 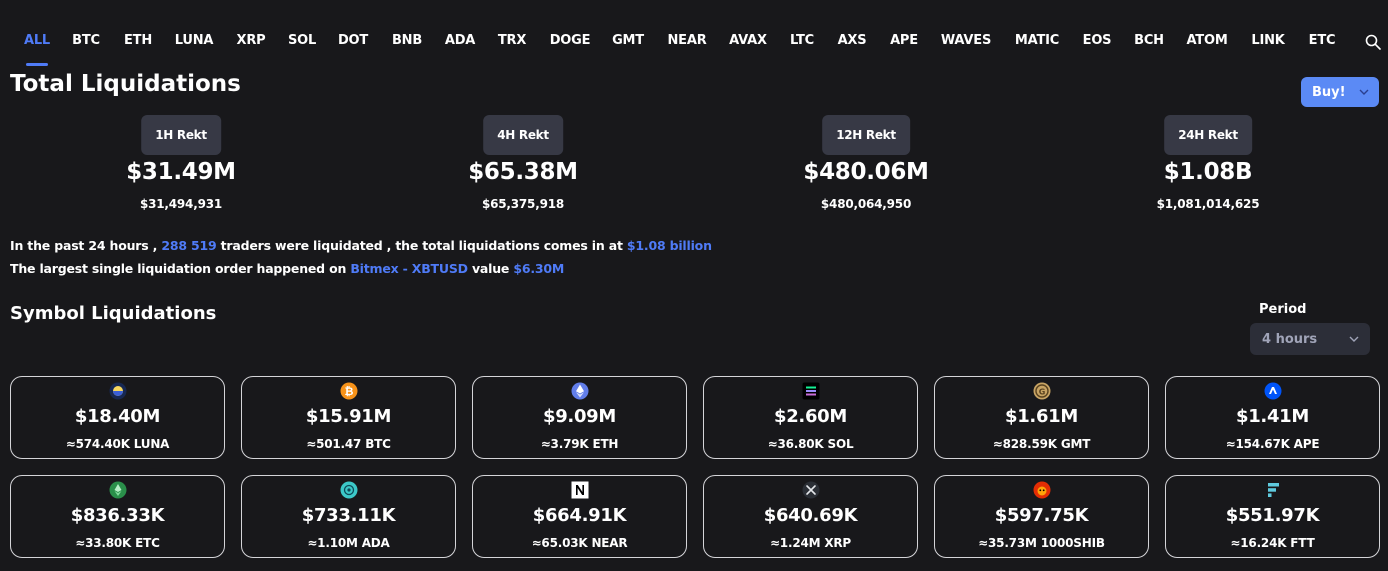 I want to click on total-liquidation: $1.08 billion, so click(x=669, y=245).